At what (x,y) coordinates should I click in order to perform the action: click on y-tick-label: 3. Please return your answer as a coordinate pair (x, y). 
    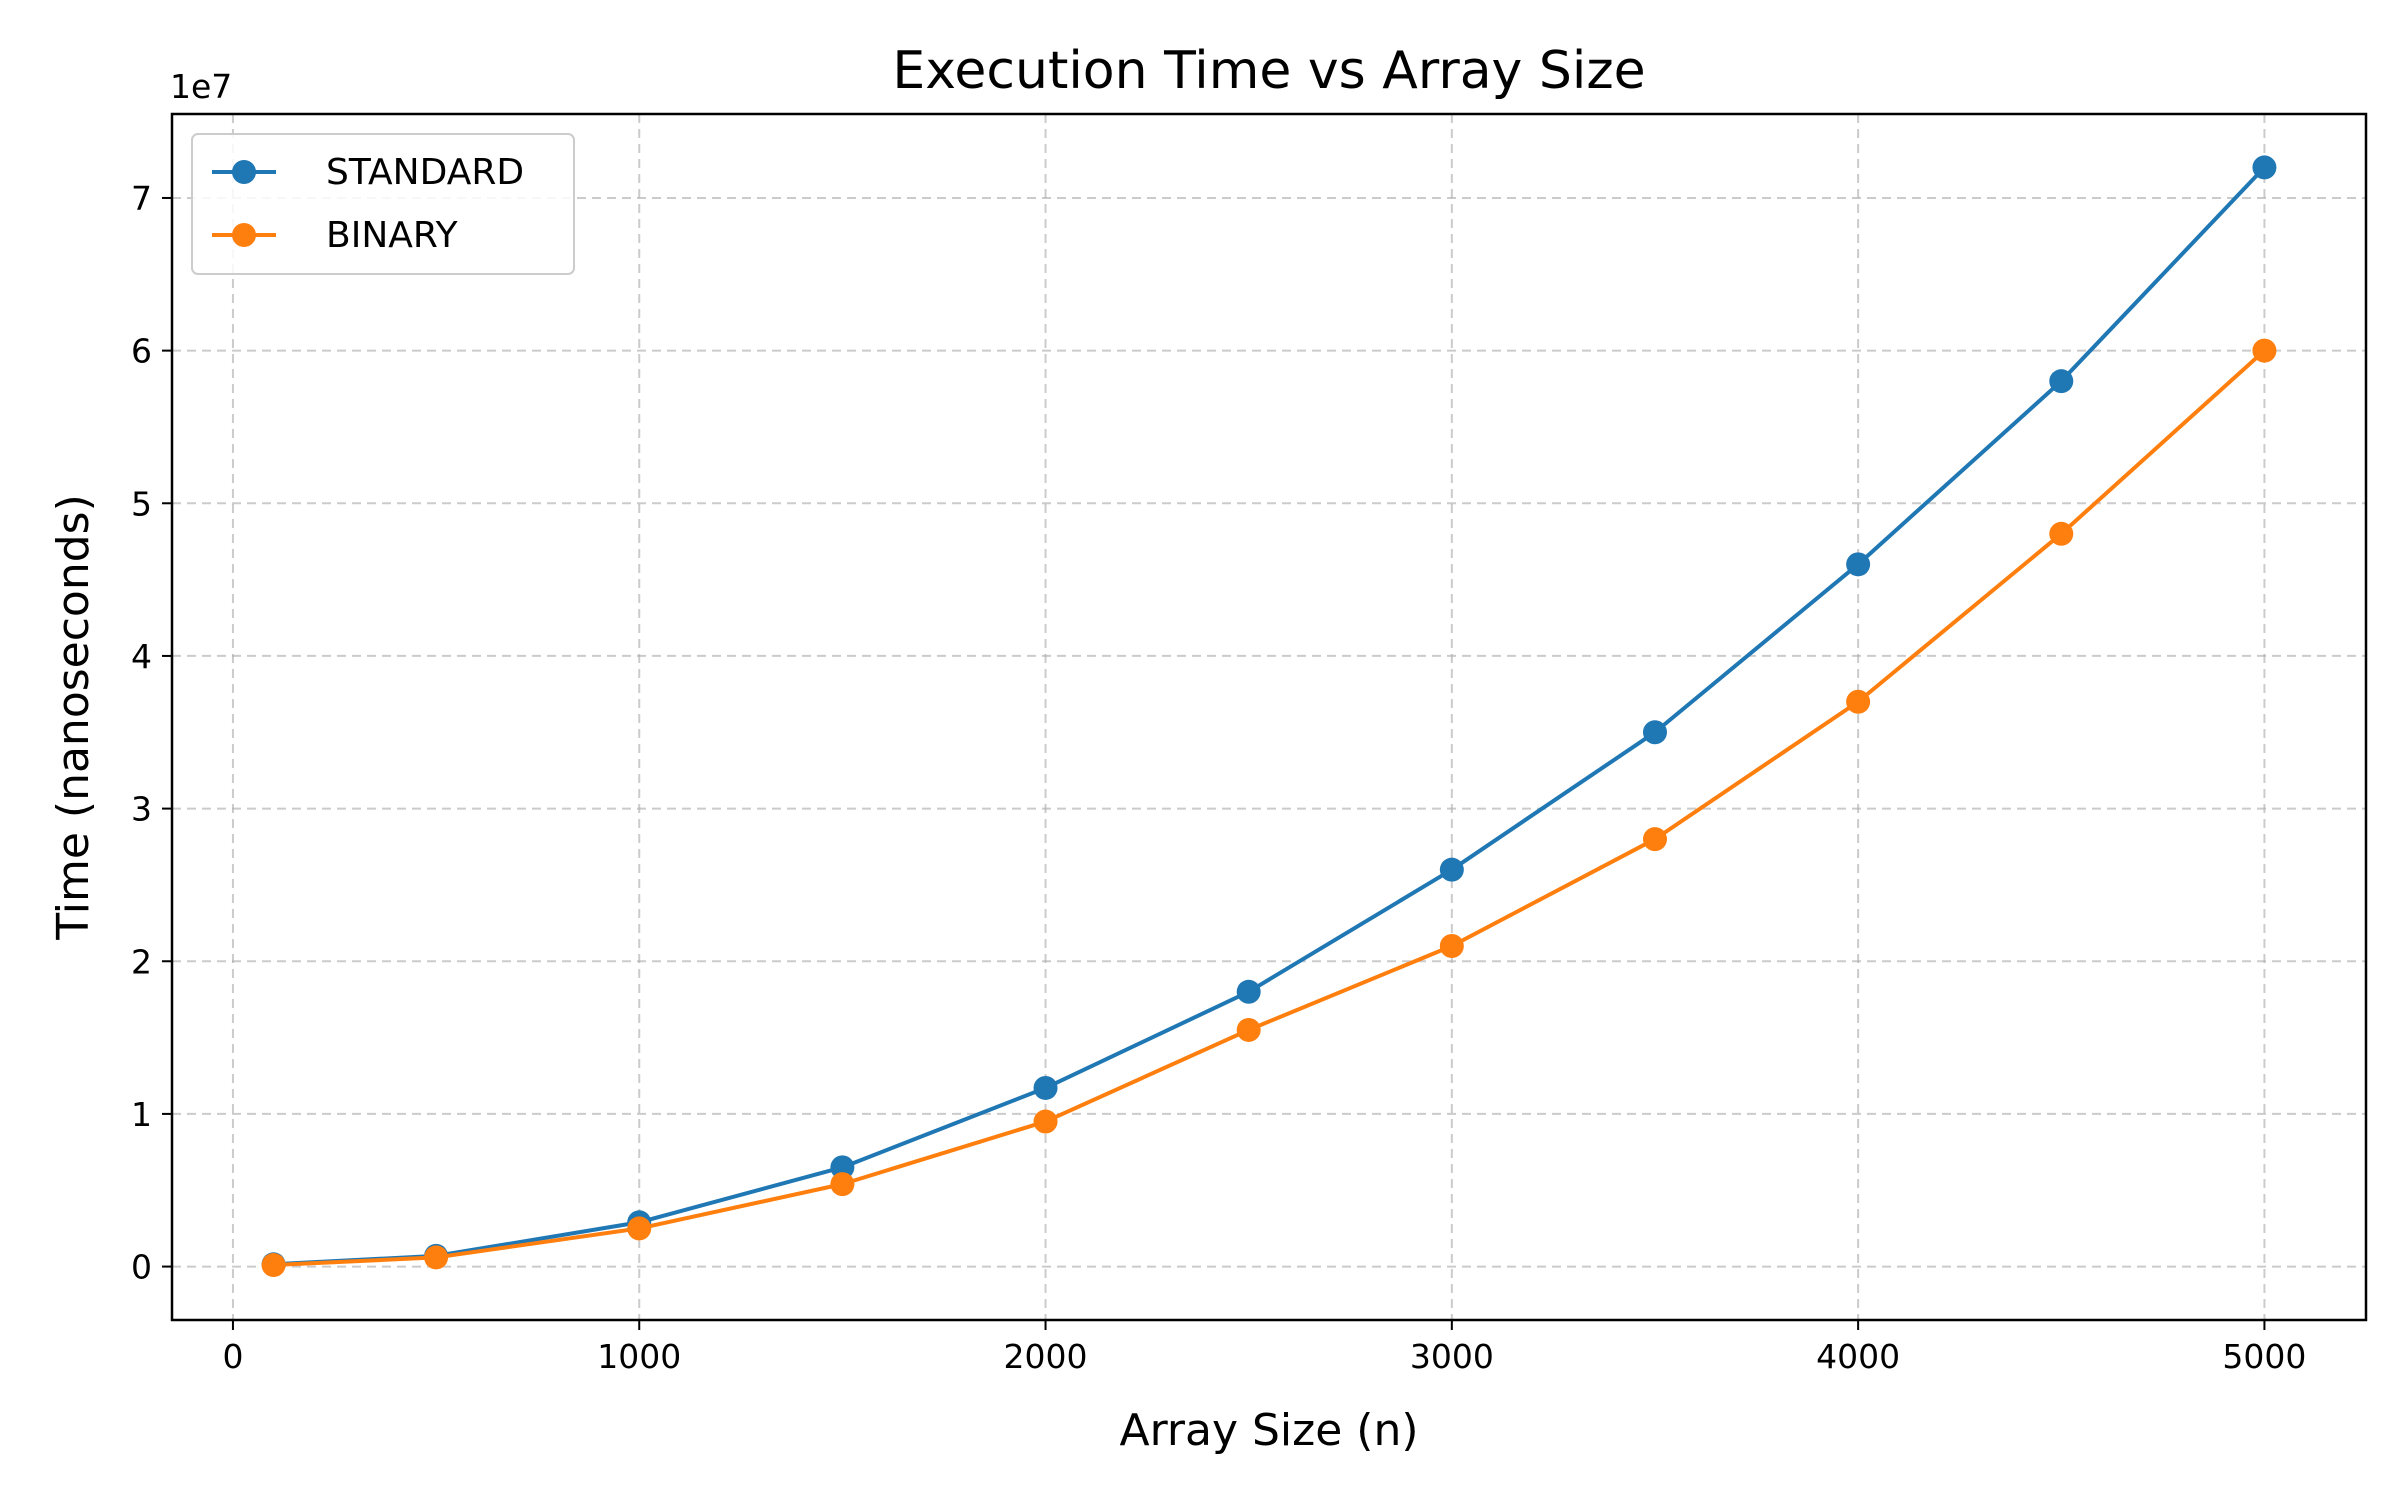
    Looking at the image, I should click on (141, 809).